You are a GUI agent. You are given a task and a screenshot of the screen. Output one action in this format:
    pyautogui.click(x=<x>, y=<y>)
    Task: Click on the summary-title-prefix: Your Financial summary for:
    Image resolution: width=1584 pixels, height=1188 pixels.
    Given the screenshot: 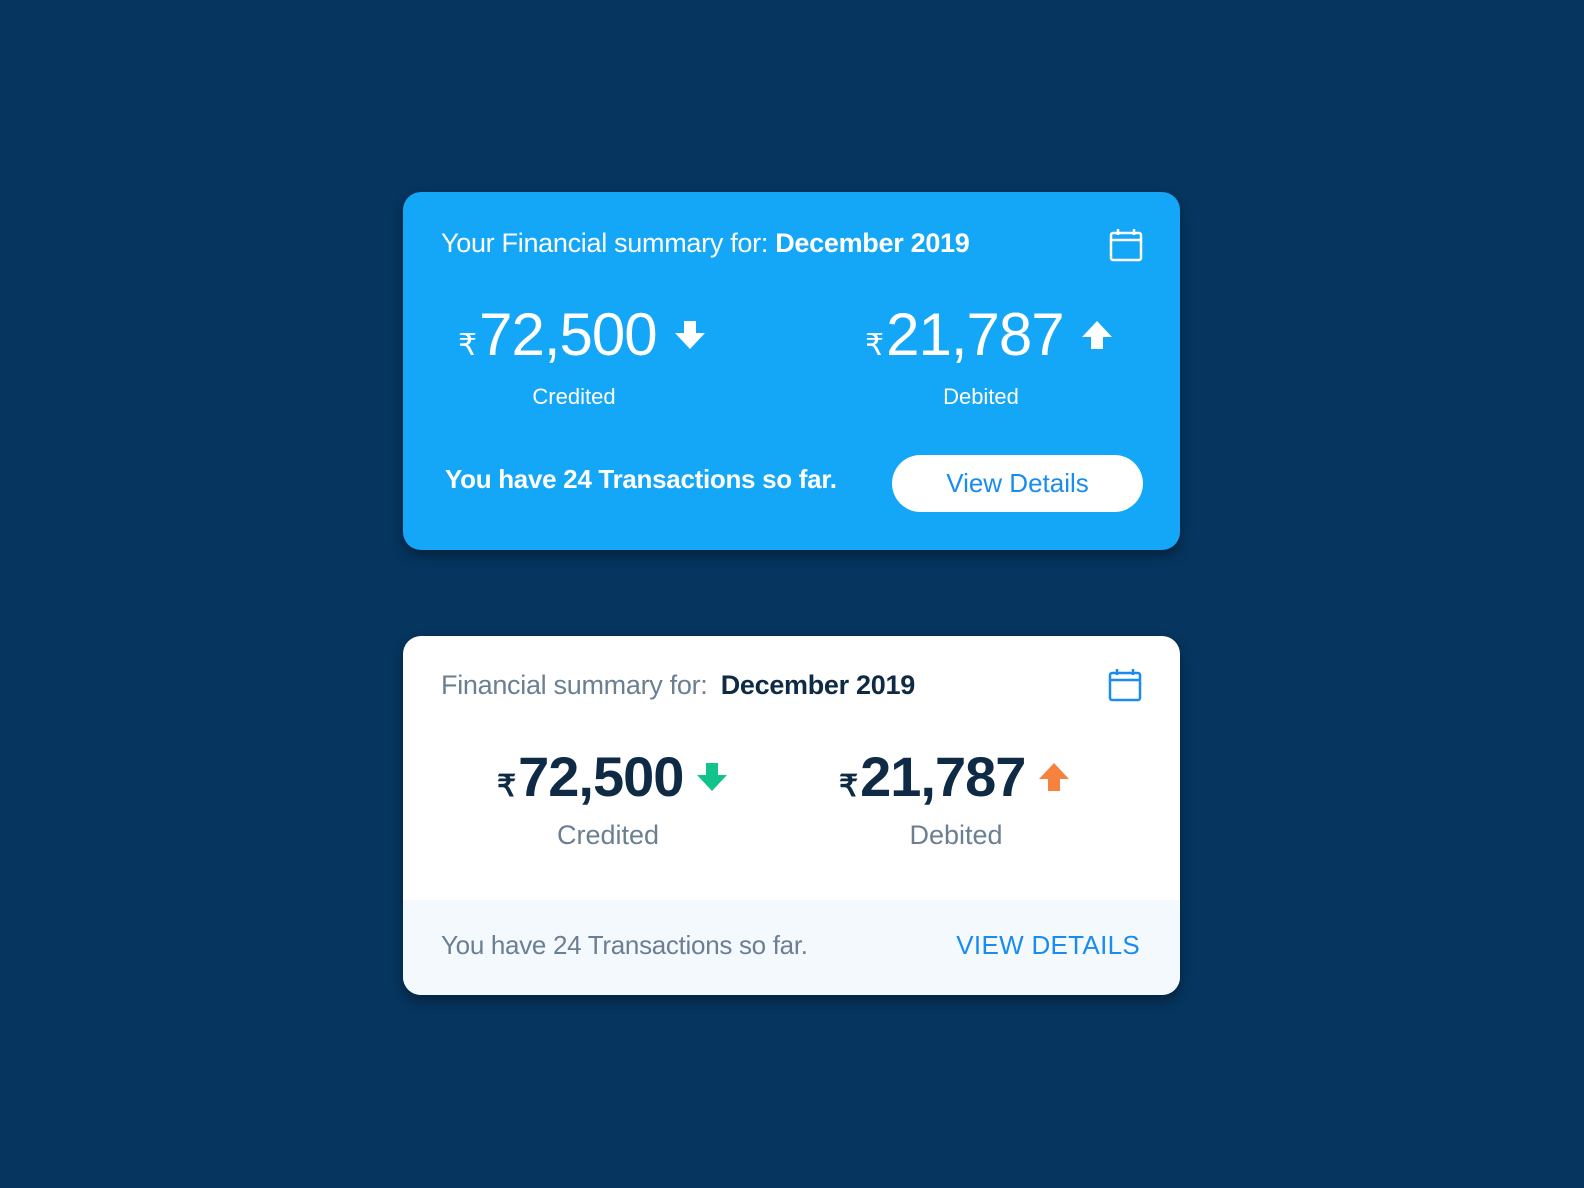 What is the action you would take?
    pyautogui.click(x=605, y=243)
    